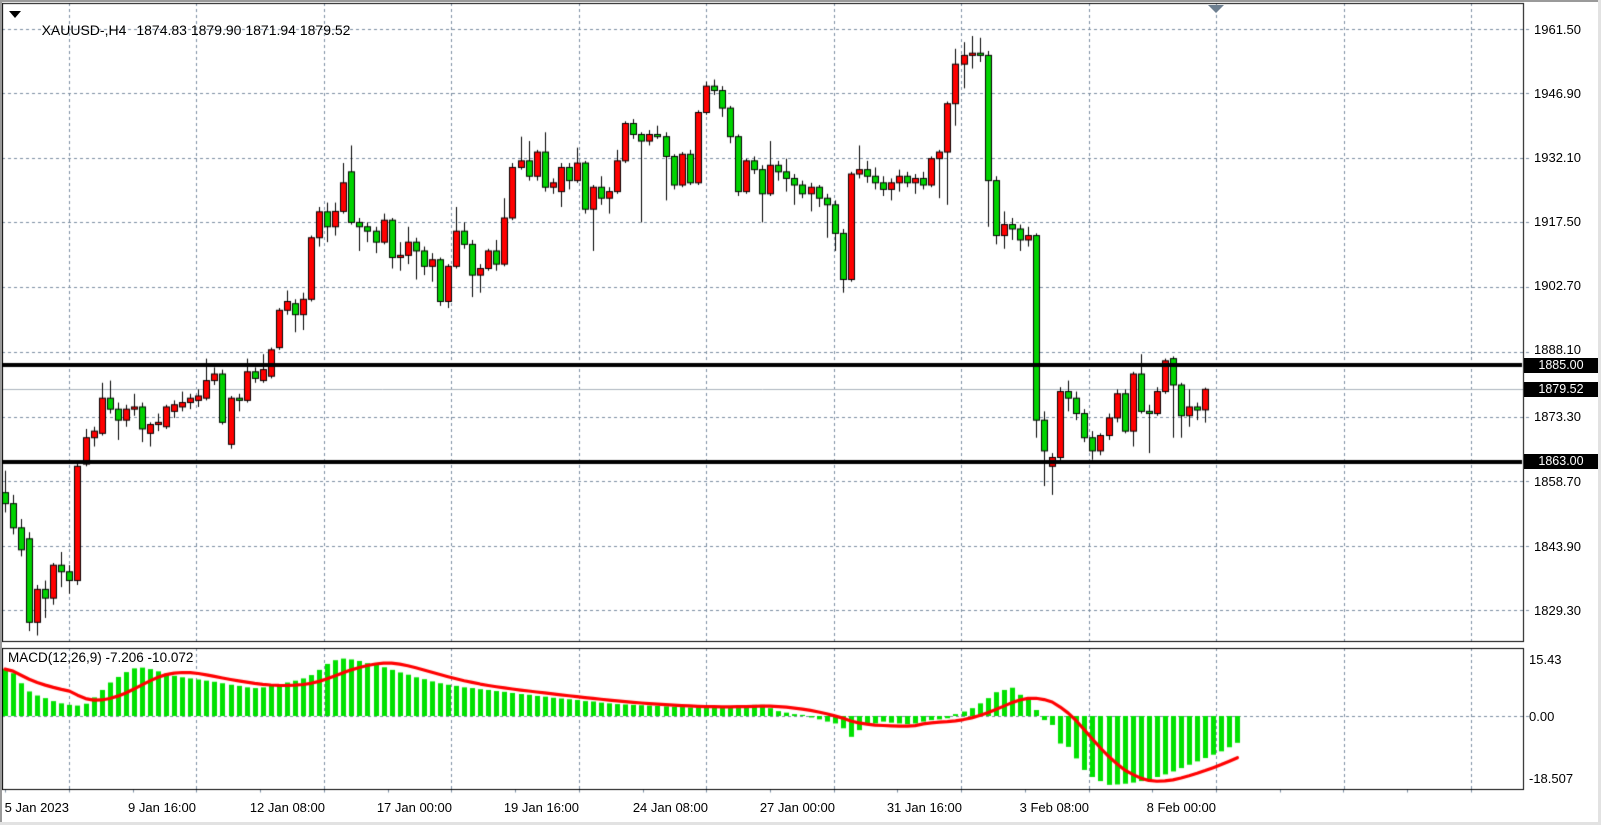 The image size is (1601, 825). What do you see at coordinates (36, 807) in the screenshot?
I see `time-axis-label: 5 Jan 2023` at bounding box center [36, 807].